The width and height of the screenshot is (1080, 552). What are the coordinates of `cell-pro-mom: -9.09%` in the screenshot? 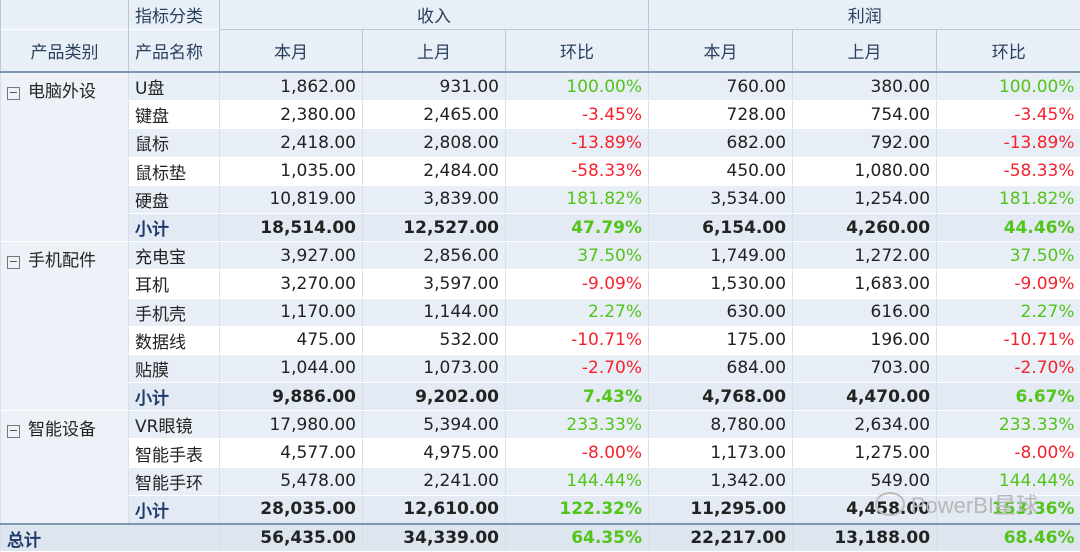 It's located at (1008, 284).